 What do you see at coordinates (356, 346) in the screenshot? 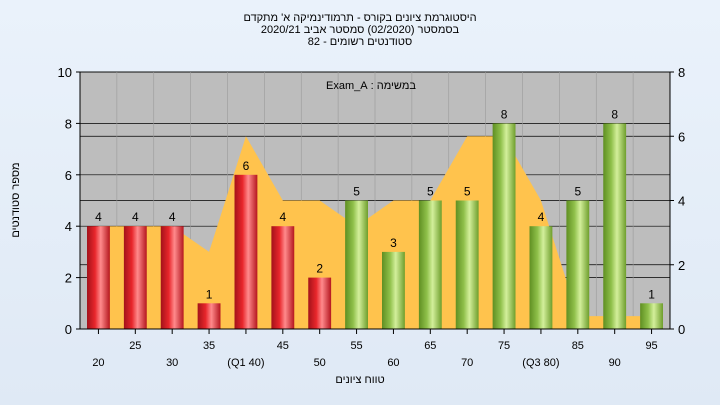
I see `x-tick-label: 55` at bounding box center [356, 346].